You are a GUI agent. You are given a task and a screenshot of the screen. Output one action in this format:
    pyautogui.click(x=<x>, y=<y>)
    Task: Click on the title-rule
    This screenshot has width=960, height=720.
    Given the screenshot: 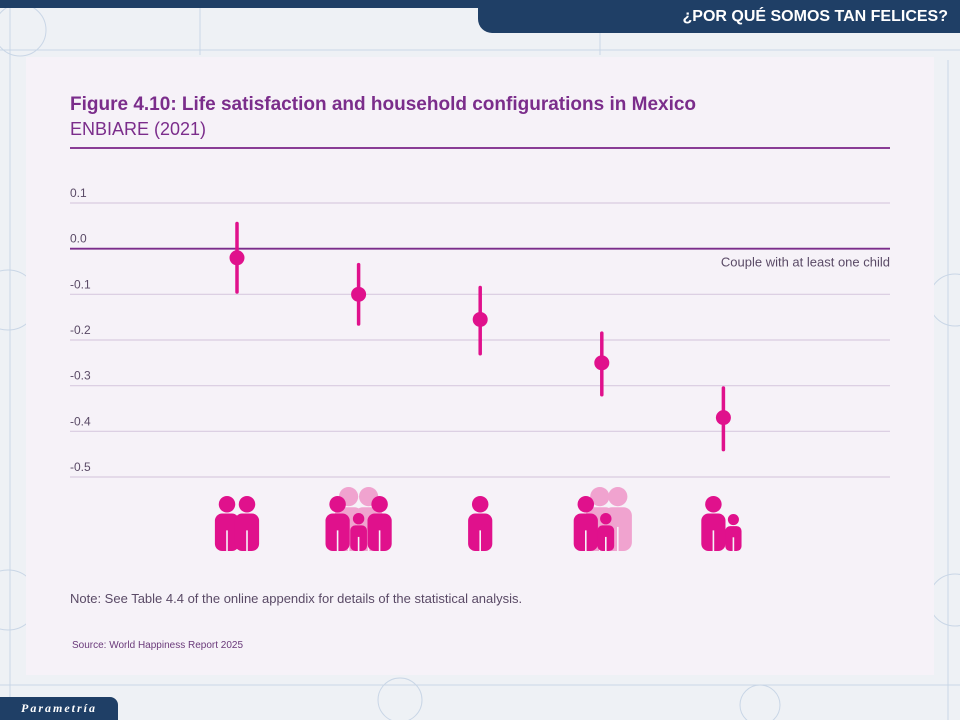 What is the action you would take?
    pyautogui.click(x=480, y=148)
    